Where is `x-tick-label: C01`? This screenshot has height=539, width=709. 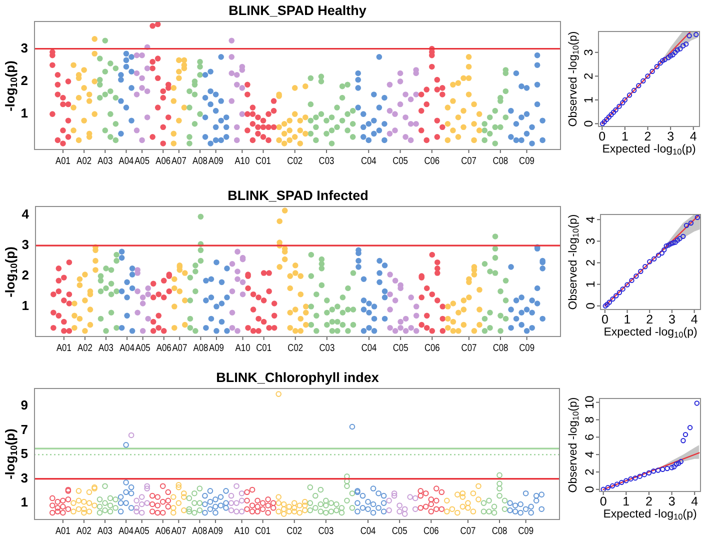 x-tick-label: C01 is located at coordinates (263, 530).